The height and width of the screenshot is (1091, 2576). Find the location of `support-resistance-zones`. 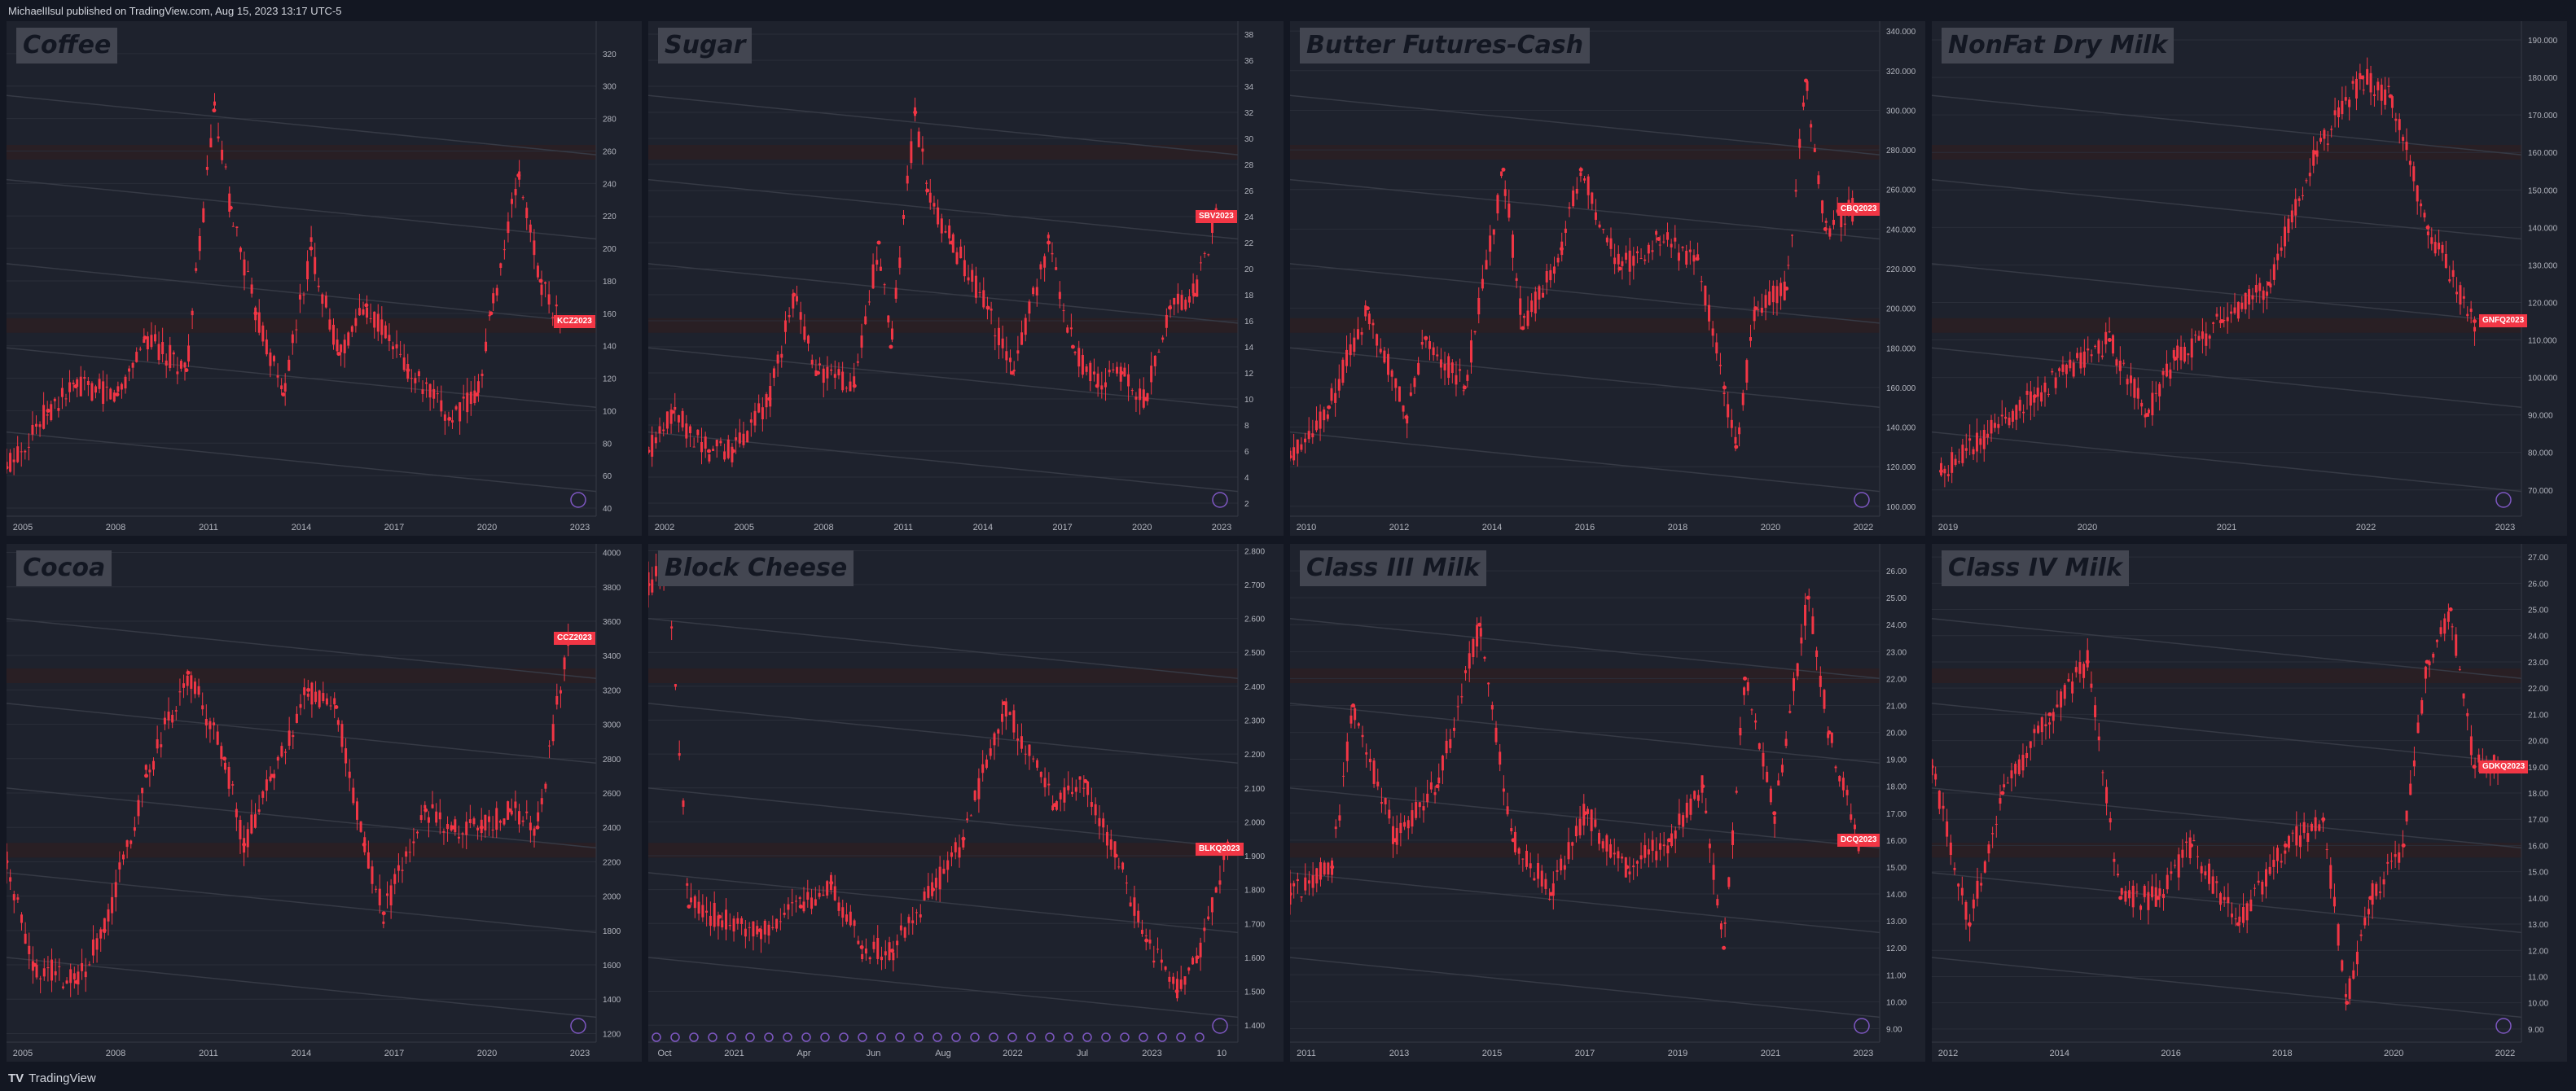

support-resistance-zones is located at coordinates (1585, 239).